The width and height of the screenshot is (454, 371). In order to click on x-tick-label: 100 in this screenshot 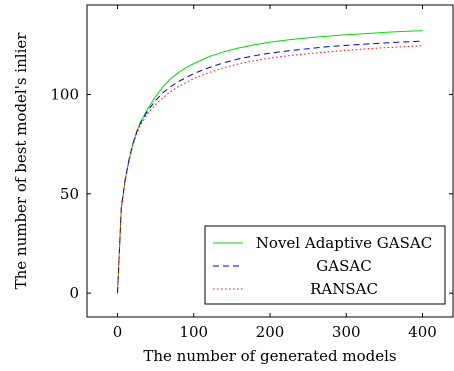, I will do `click(193, 332)`.